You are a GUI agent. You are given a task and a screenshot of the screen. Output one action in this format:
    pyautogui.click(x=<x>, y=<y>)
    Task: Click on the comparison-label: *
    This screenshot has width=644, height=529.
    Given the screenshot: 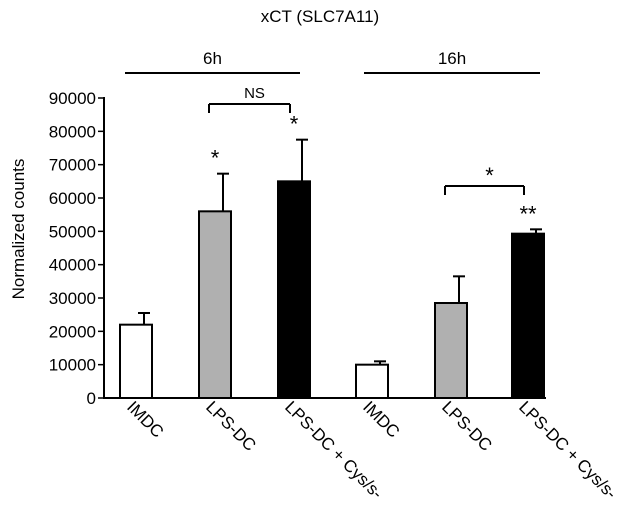 What is the action you would take?
    pyautogui.click(x=489, y=175)
    